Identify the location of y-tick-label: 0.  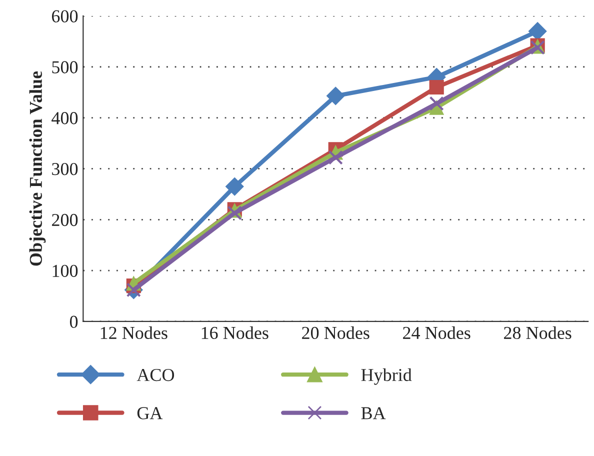
(74, 322).